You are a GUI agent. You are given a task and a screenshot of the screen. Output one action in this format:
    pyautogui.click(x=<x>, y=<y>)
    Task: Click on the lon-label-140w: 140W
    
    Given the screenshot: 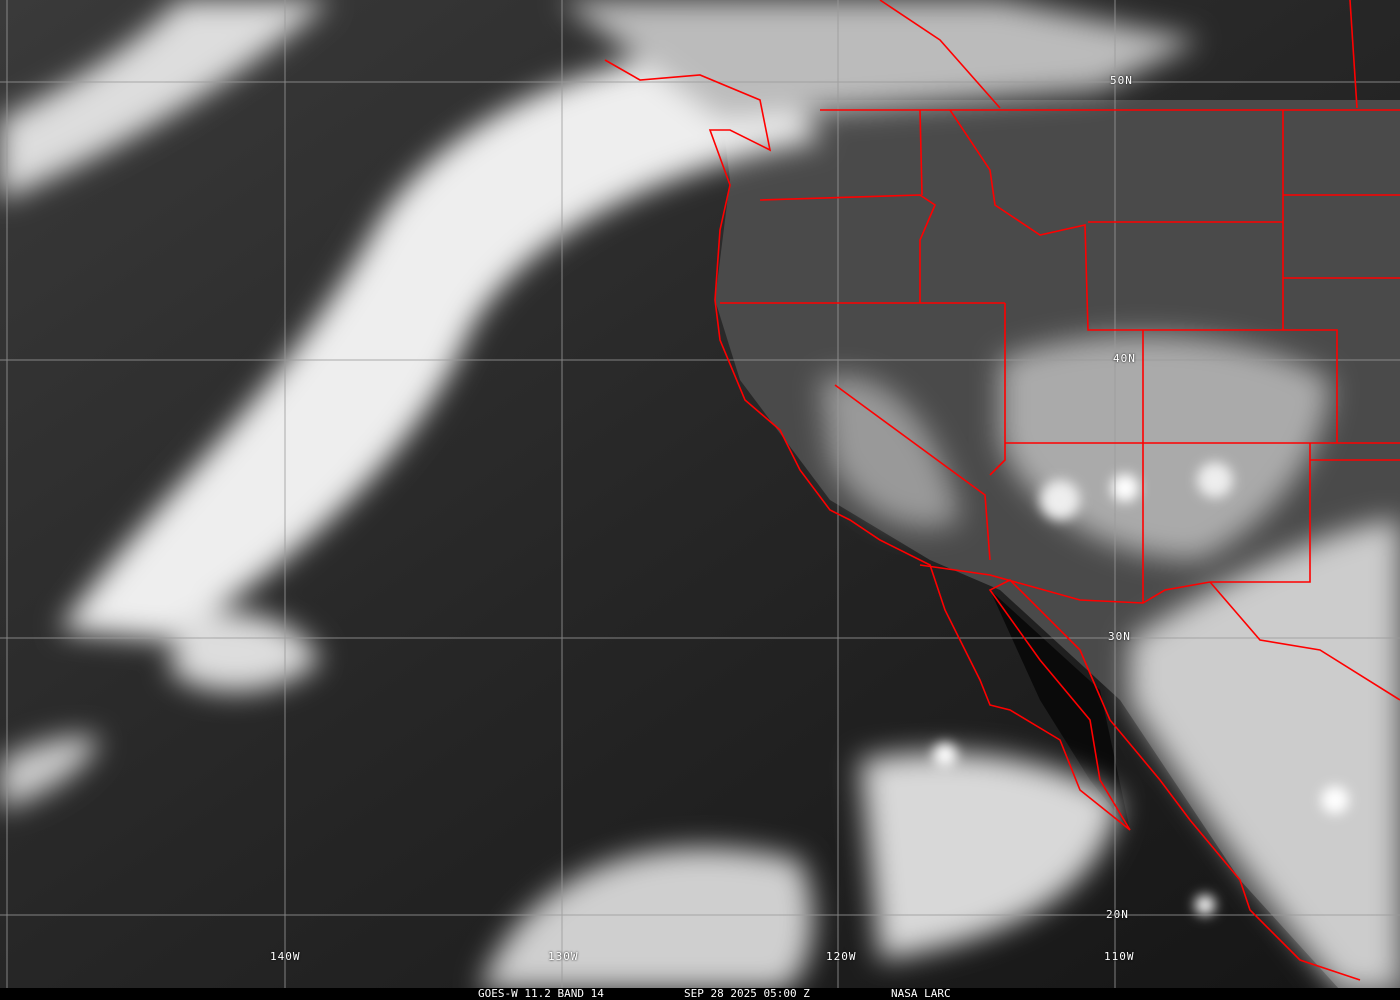 What is the action you would take?
    pyautogui.click(x=285, y=956)
    